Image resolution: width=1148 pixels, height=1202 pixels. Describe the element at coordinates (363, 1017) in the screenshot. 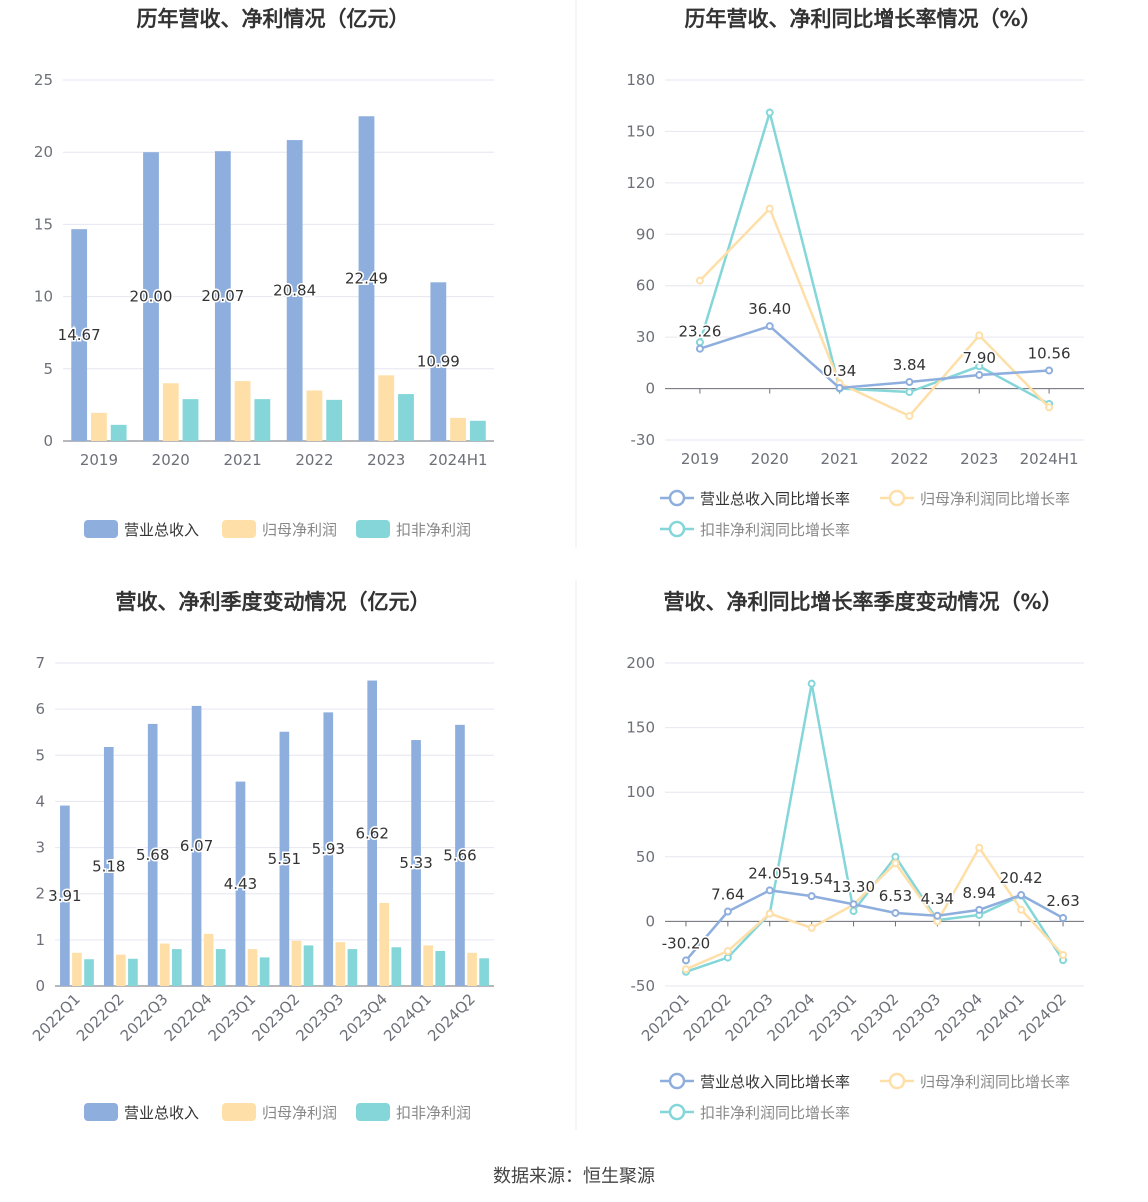

I see `x-tick-label: 2023Q4` at that location.